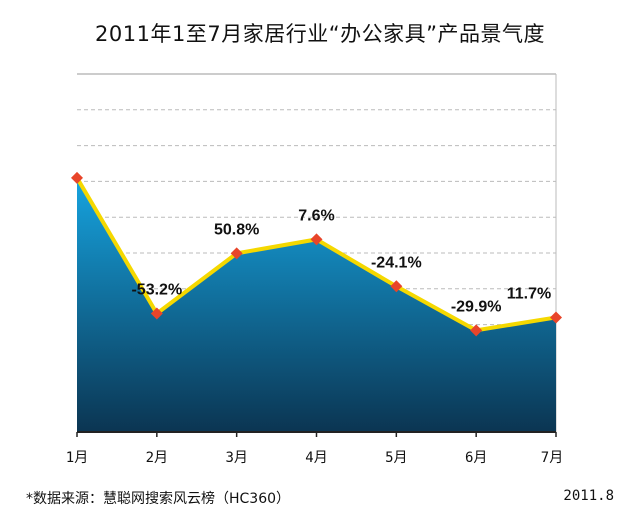 This screenshot has width=640, height=526. What do you see at coordinates (156, 290) in the screenshot?
I see `data-label: -53.2%` at bounding box center [156, 290].